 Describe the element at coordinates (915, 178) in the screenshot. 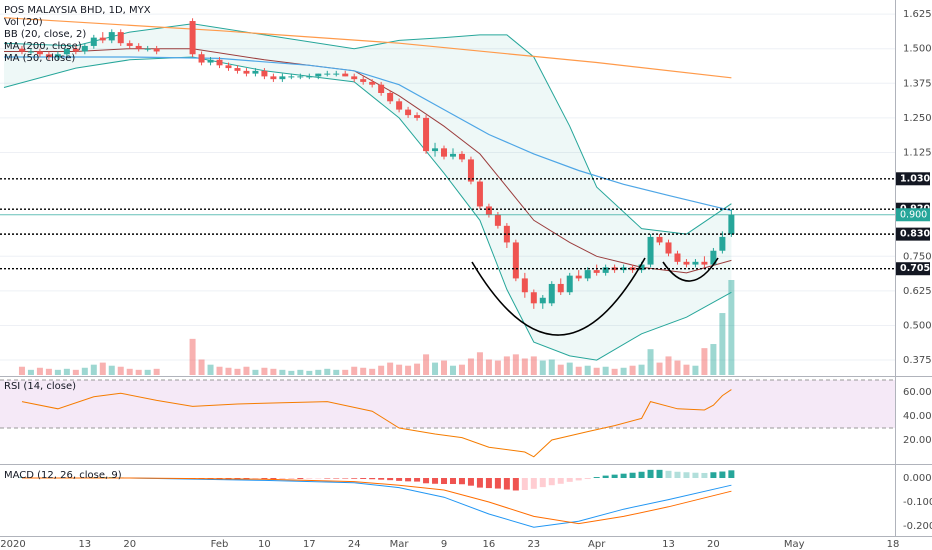

I see `level-label: 1.030` at that location.